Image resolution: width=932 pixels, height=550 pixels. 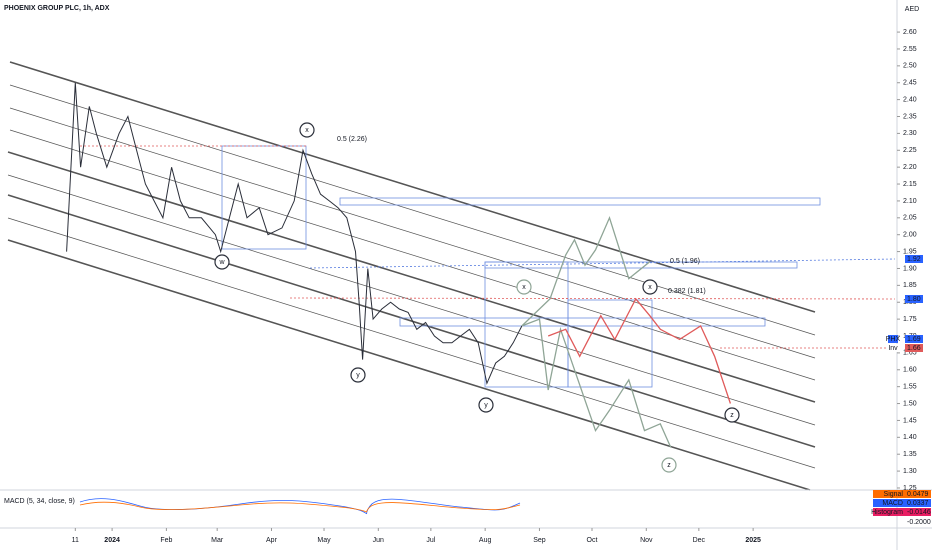 What do you see at coordinates (910, 32) in the screenshot?
I see `y-tick-label: 2.60` at bounding box center [910, 32].